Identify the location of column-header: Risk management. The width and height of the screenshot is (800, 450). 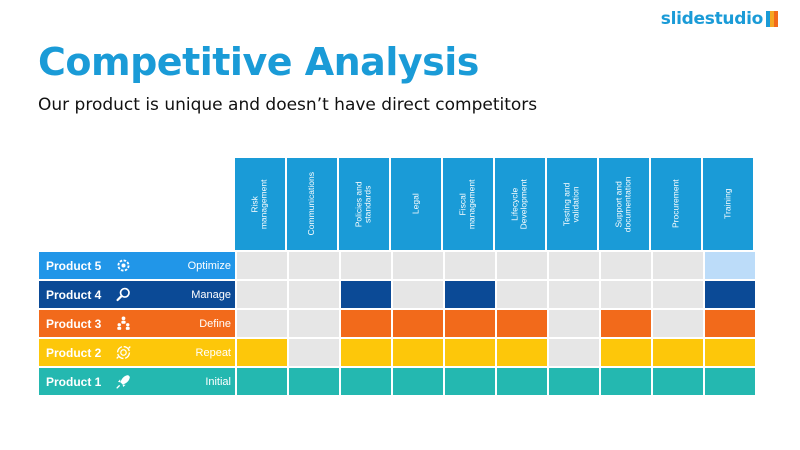
(260, 204).